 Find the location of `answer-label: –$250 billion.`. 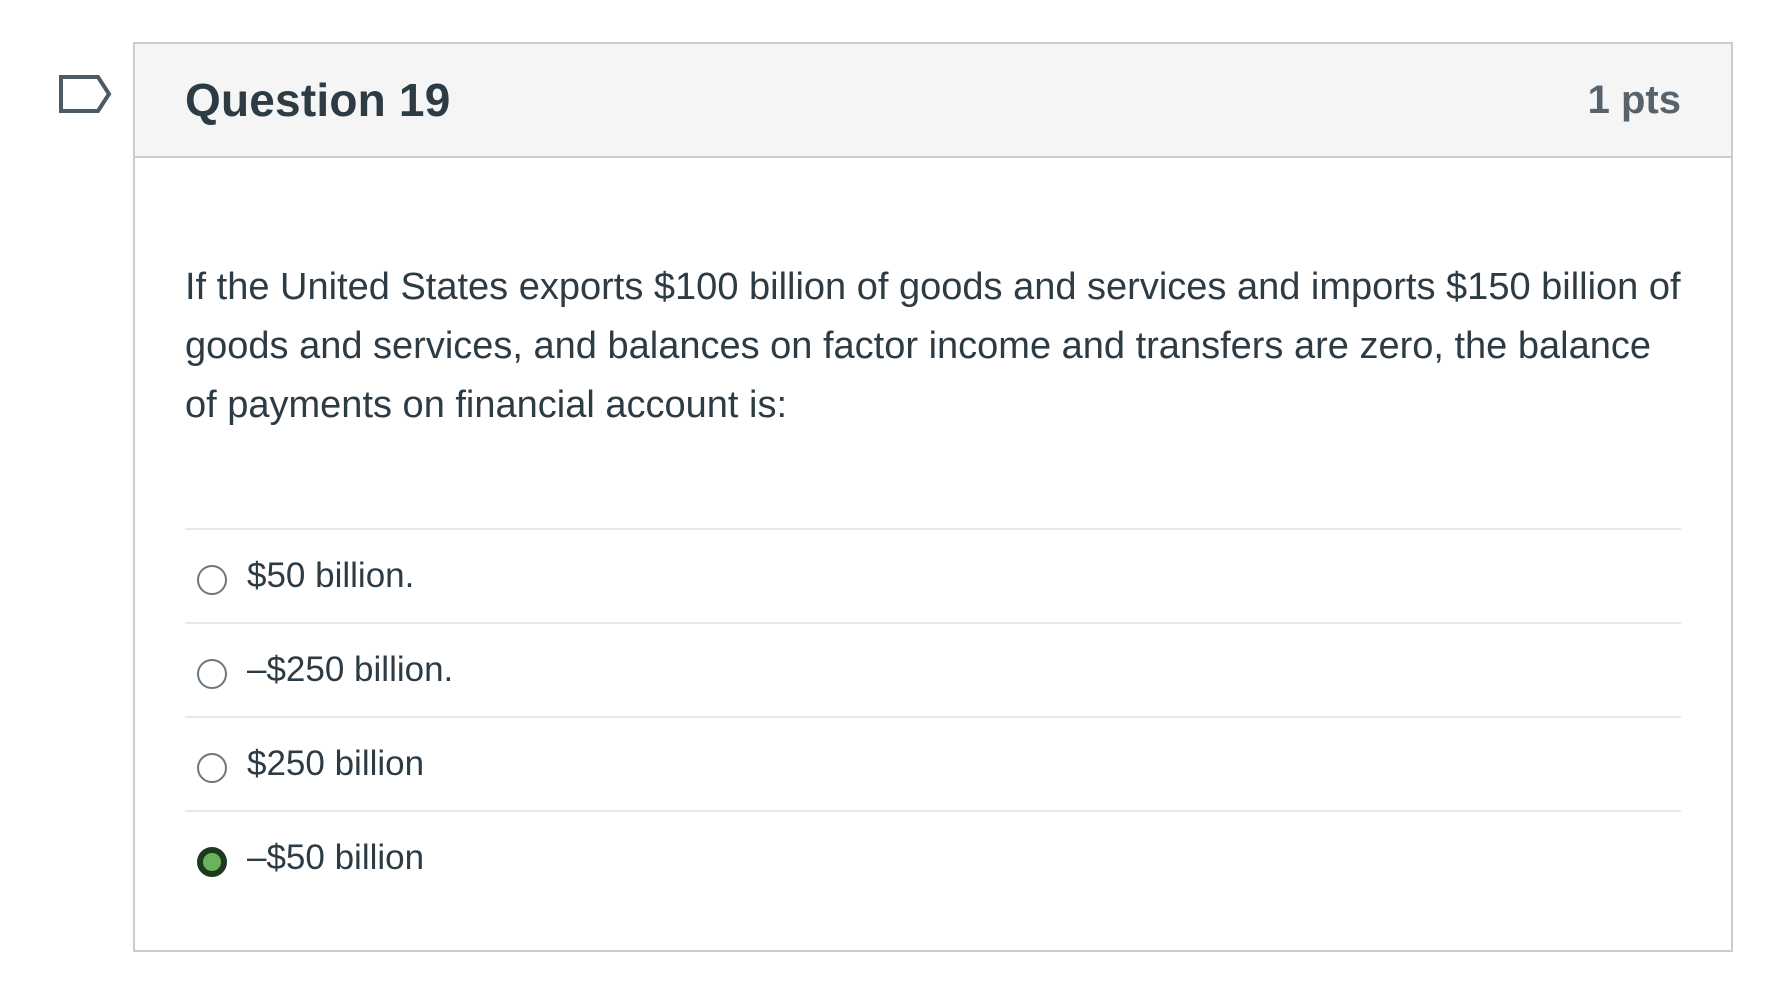

answer-label: –$250 billion. is located at coordinates (350, 669).